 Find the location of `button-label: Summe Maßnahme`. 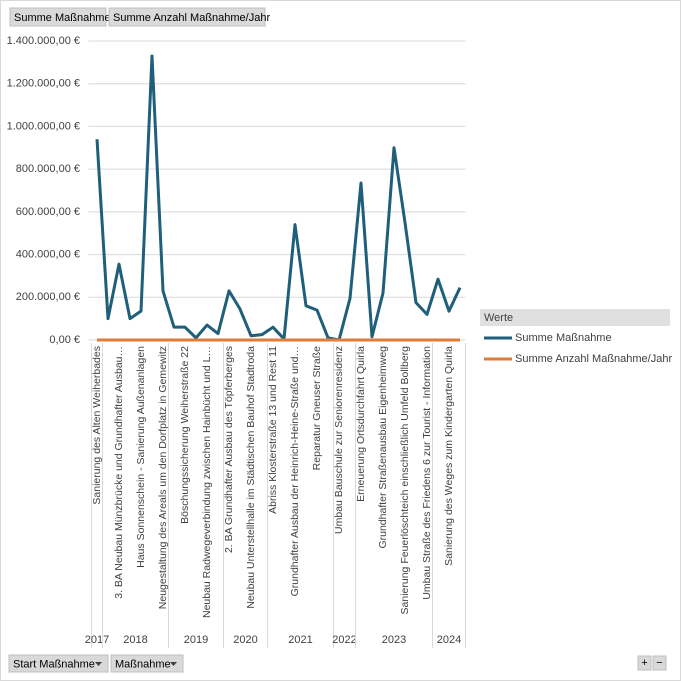

button-label: Summe Maßnahme is located at coordinates (62, 18).